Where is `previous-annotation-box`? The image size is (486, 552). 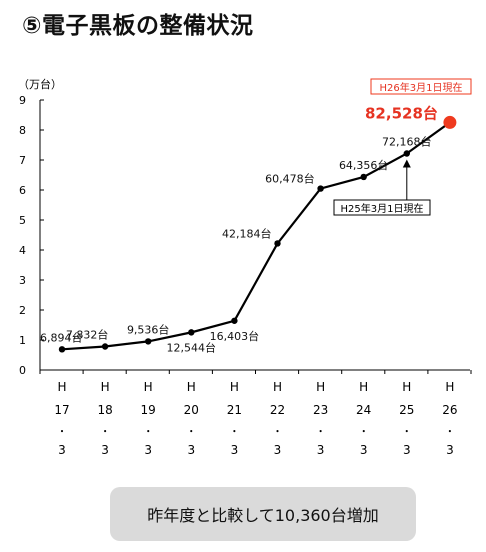
previous-annotation-box is located at coordinates (382, 207).